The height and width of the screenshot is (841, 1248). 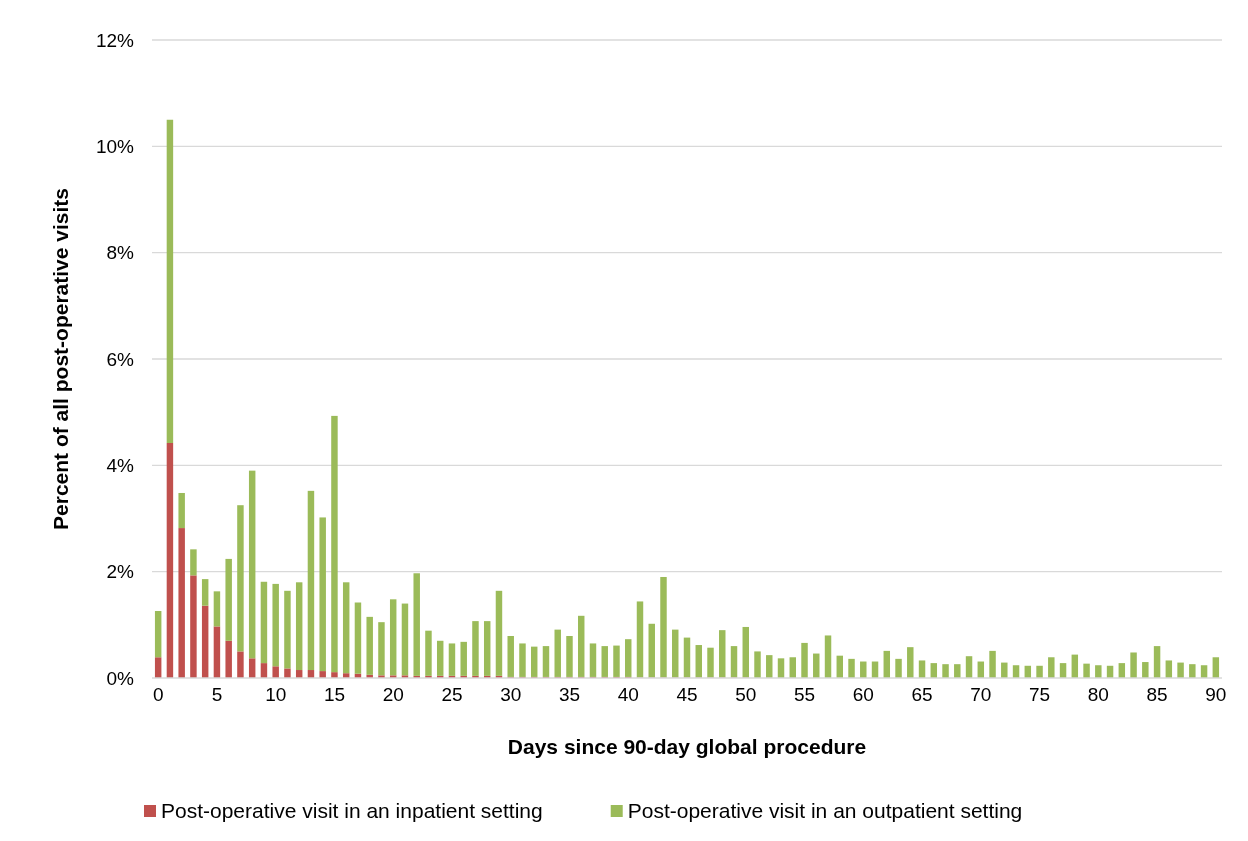 What do you see at coordinates (60, 359) in the screenshot?
I see `y-axis-title: Percent of all post-operative visits` at bounding box center [60, 359].